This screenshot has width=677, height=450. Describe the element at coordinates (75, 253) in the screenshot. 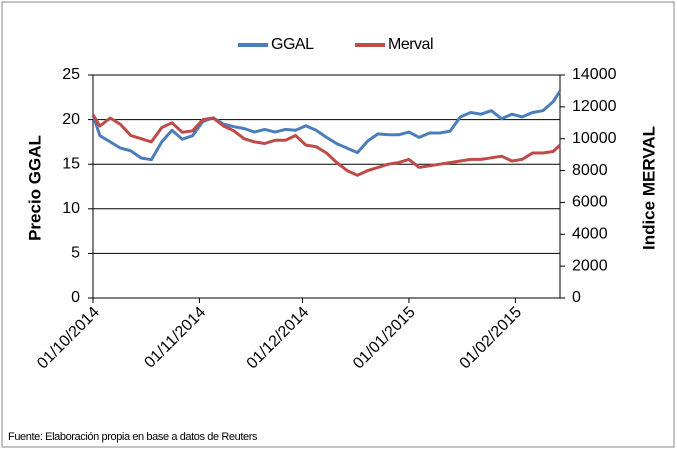

I see `y-tick-label: 5` at that location.